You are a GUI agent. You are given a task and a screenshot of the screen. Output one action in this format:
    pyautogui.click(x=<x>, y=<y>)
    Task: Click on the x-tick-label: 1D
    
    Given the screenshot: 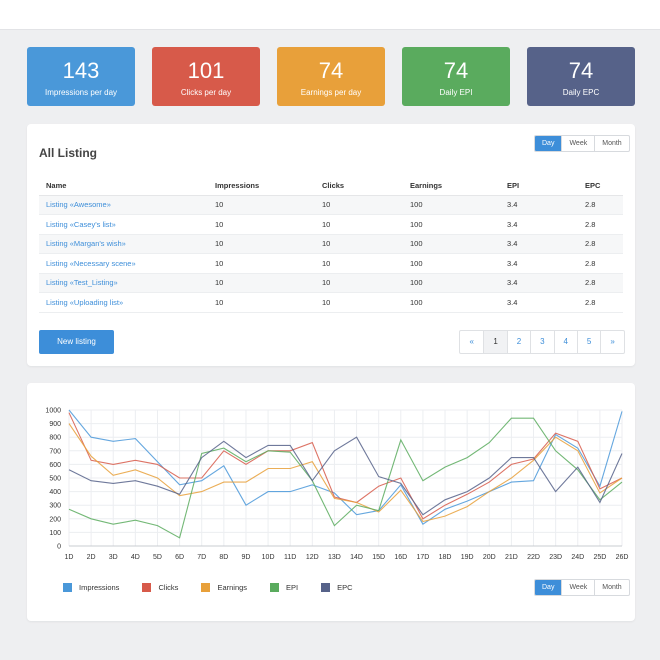 What is the action you would take?
    pyautogui.click(x=69, y=557)
    